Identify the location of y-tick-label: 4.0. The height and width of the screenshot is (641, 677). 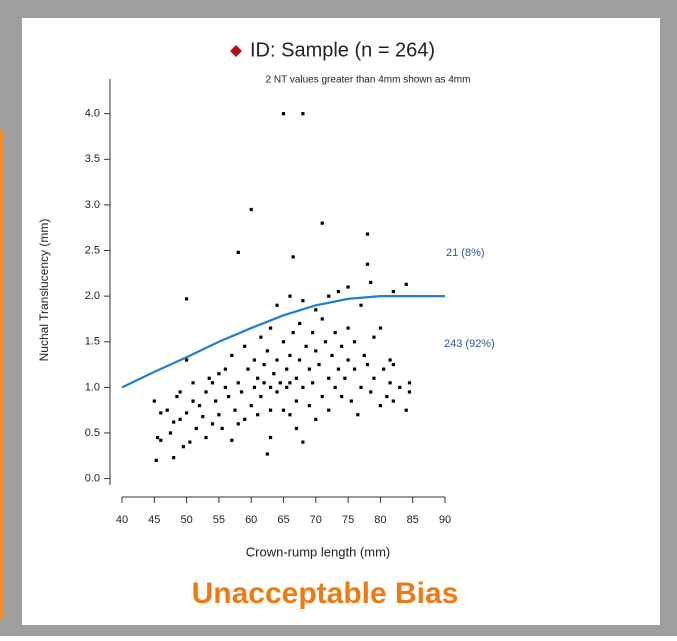
(92, 114).